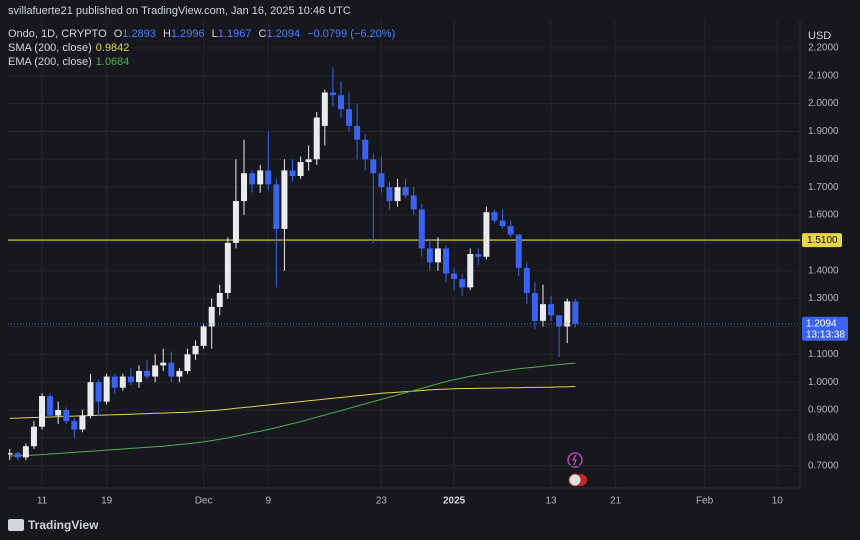  What do you see at coordinates (50, 62) in the screenshot?
I see `ema-name: EMA (200, close)` at bounding box center [50, 62].